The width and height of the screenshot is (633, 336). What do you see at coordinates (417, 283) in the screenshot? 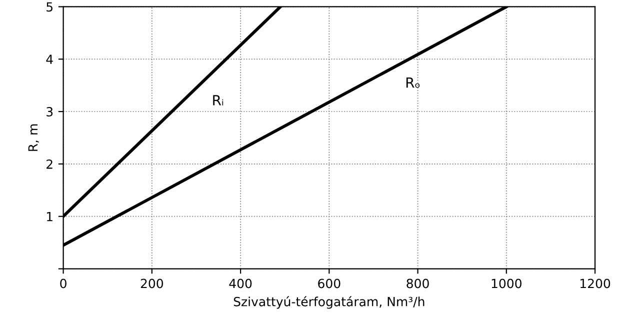
I see `x-tick-label: 800` at bounding box center [417, 283].